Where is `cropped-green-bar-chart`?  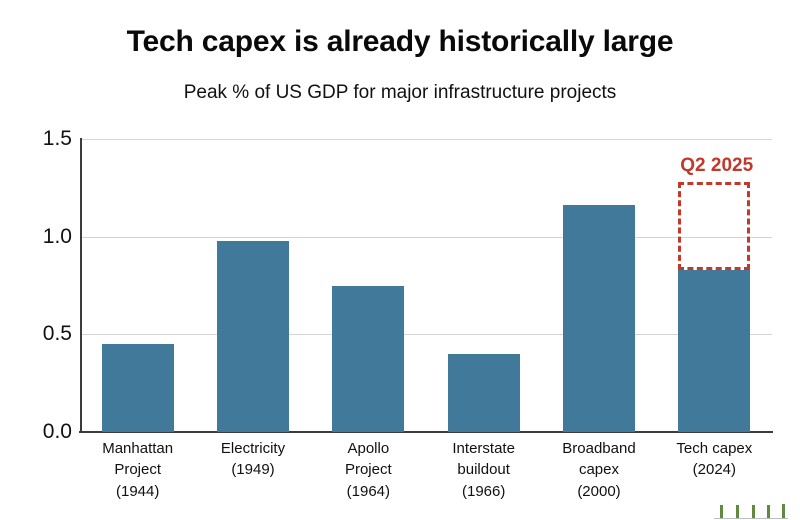
cropped-green-bar-chart is located at coordinates (751, 512).